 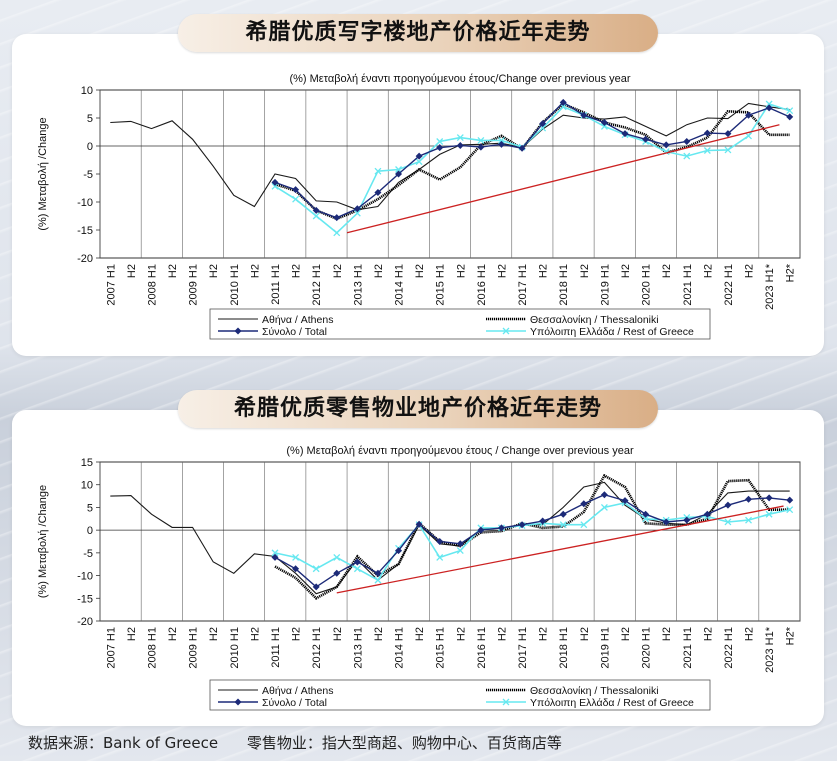 I want to click on y-tick-label: -10, so click(x=85, y=203).